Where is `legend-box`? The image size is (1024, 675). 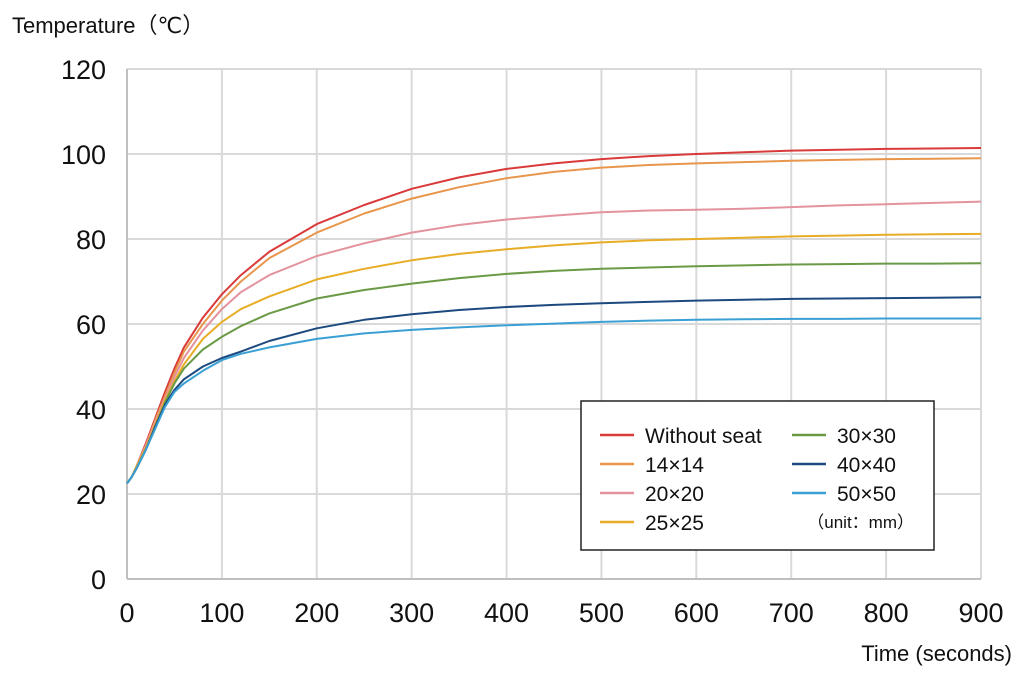 legend-box is located at coordinates (757, 475).